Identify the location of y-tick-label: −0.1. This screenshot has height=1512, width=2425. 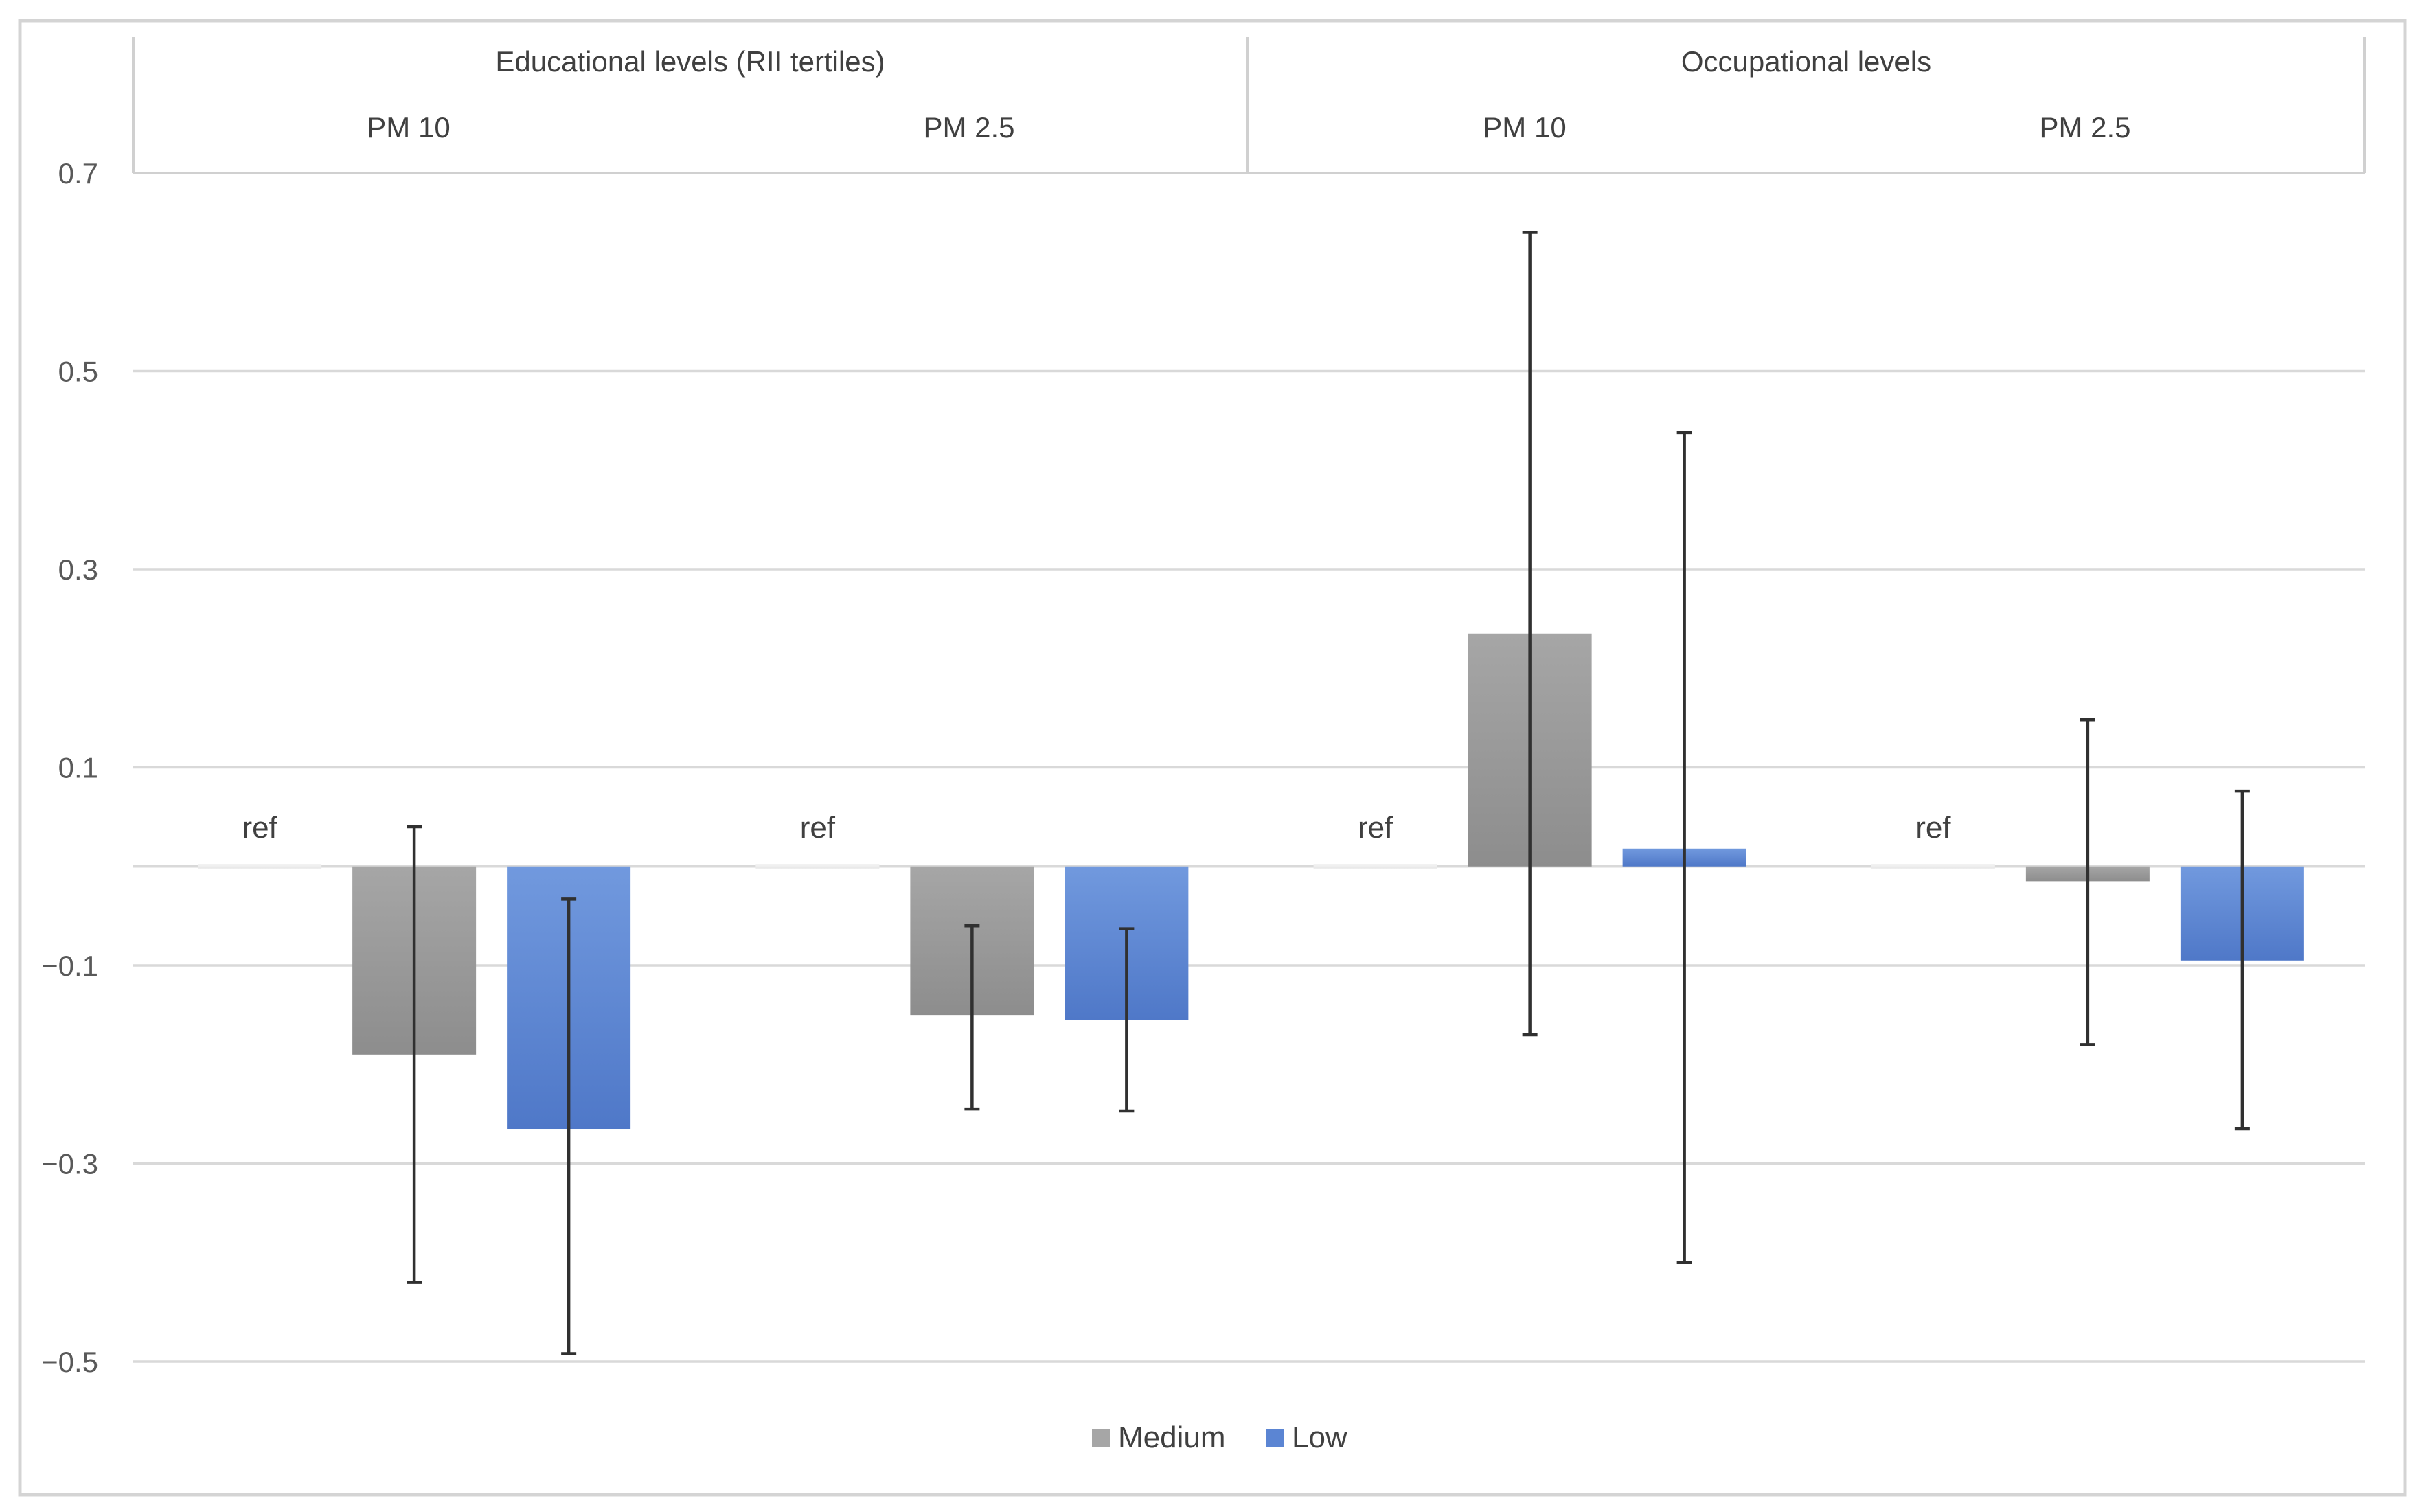
(69, 966).